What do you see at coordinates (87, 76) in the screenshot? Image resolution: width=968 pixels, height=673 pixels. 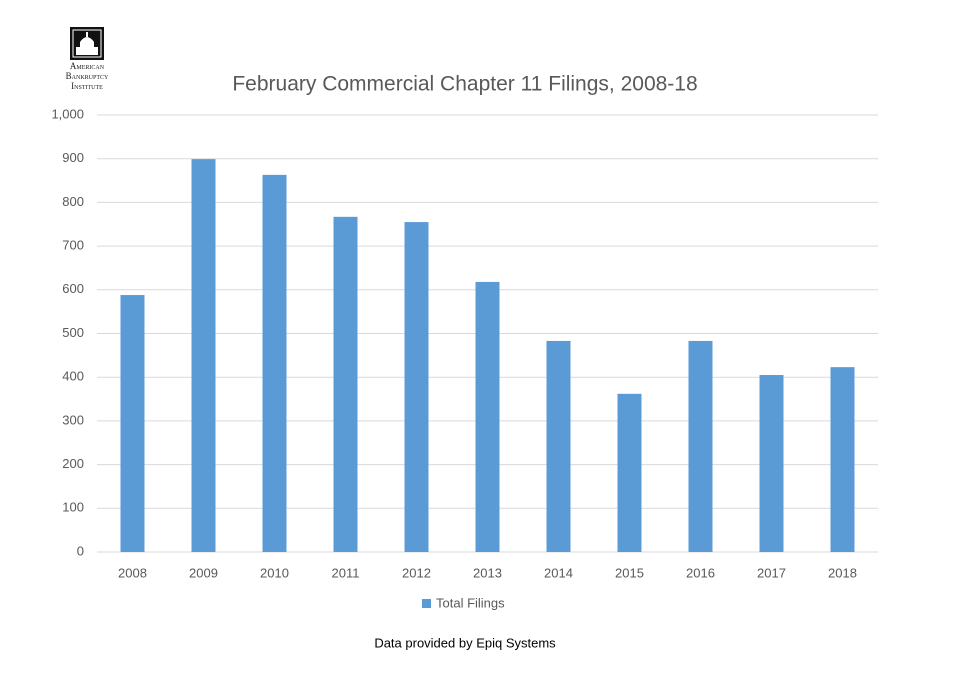 I see `logo-text: Bankruptcy` at bounding box center [87, 76].